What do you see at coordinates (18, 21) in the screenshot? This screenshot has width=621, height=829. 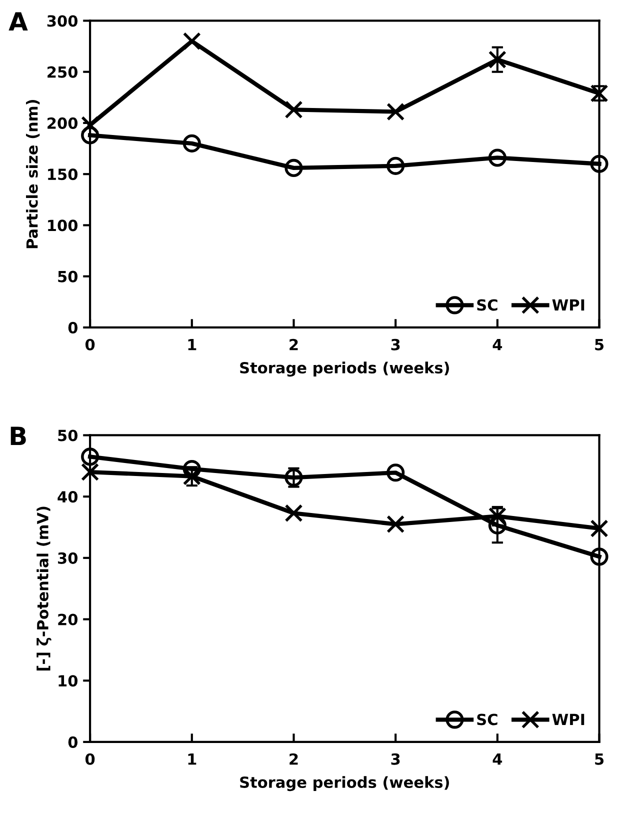 I see `text: A` at bounding box center [18, 21].